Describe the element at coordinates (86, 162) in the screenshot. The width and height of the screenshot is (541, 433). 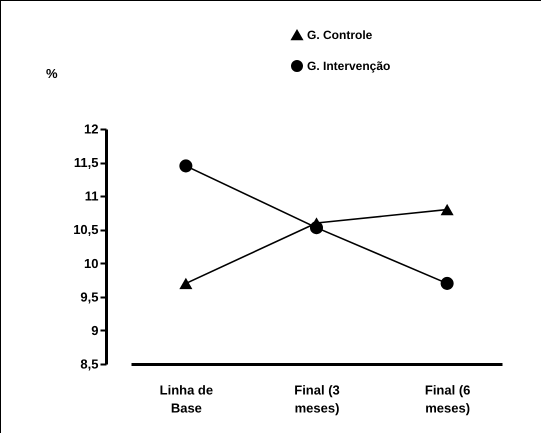
I see `y-tick-label: 11,5` at that location.